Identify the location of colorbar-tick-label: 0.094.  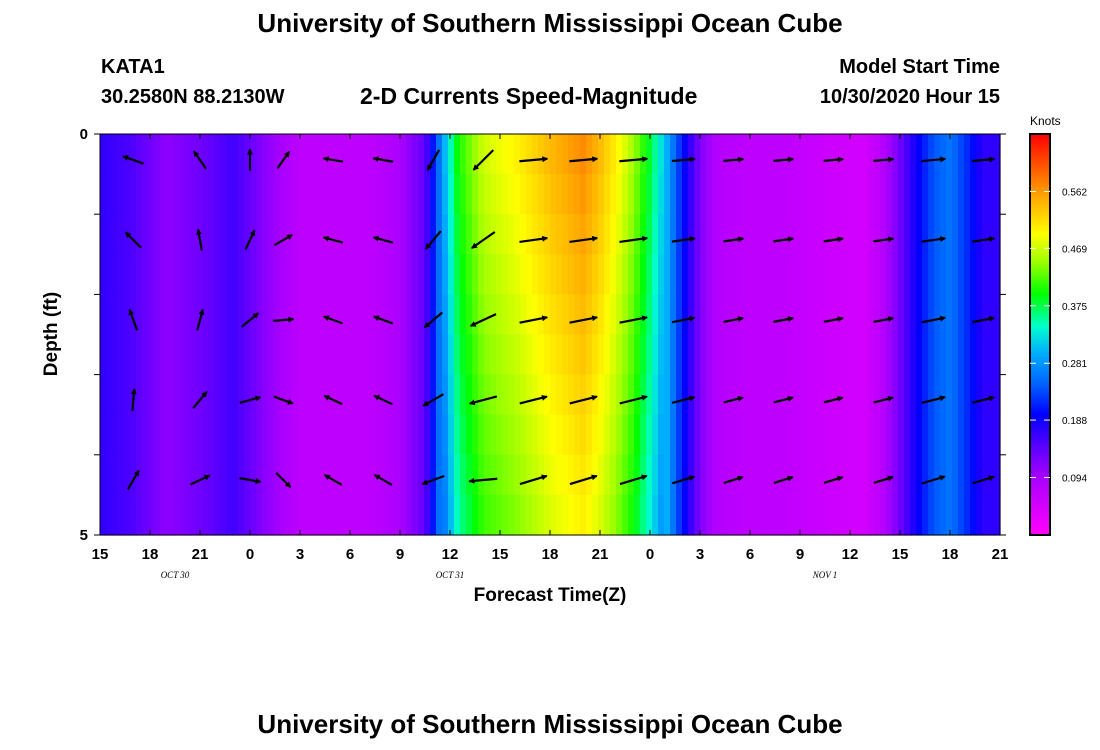
(1074, 479).